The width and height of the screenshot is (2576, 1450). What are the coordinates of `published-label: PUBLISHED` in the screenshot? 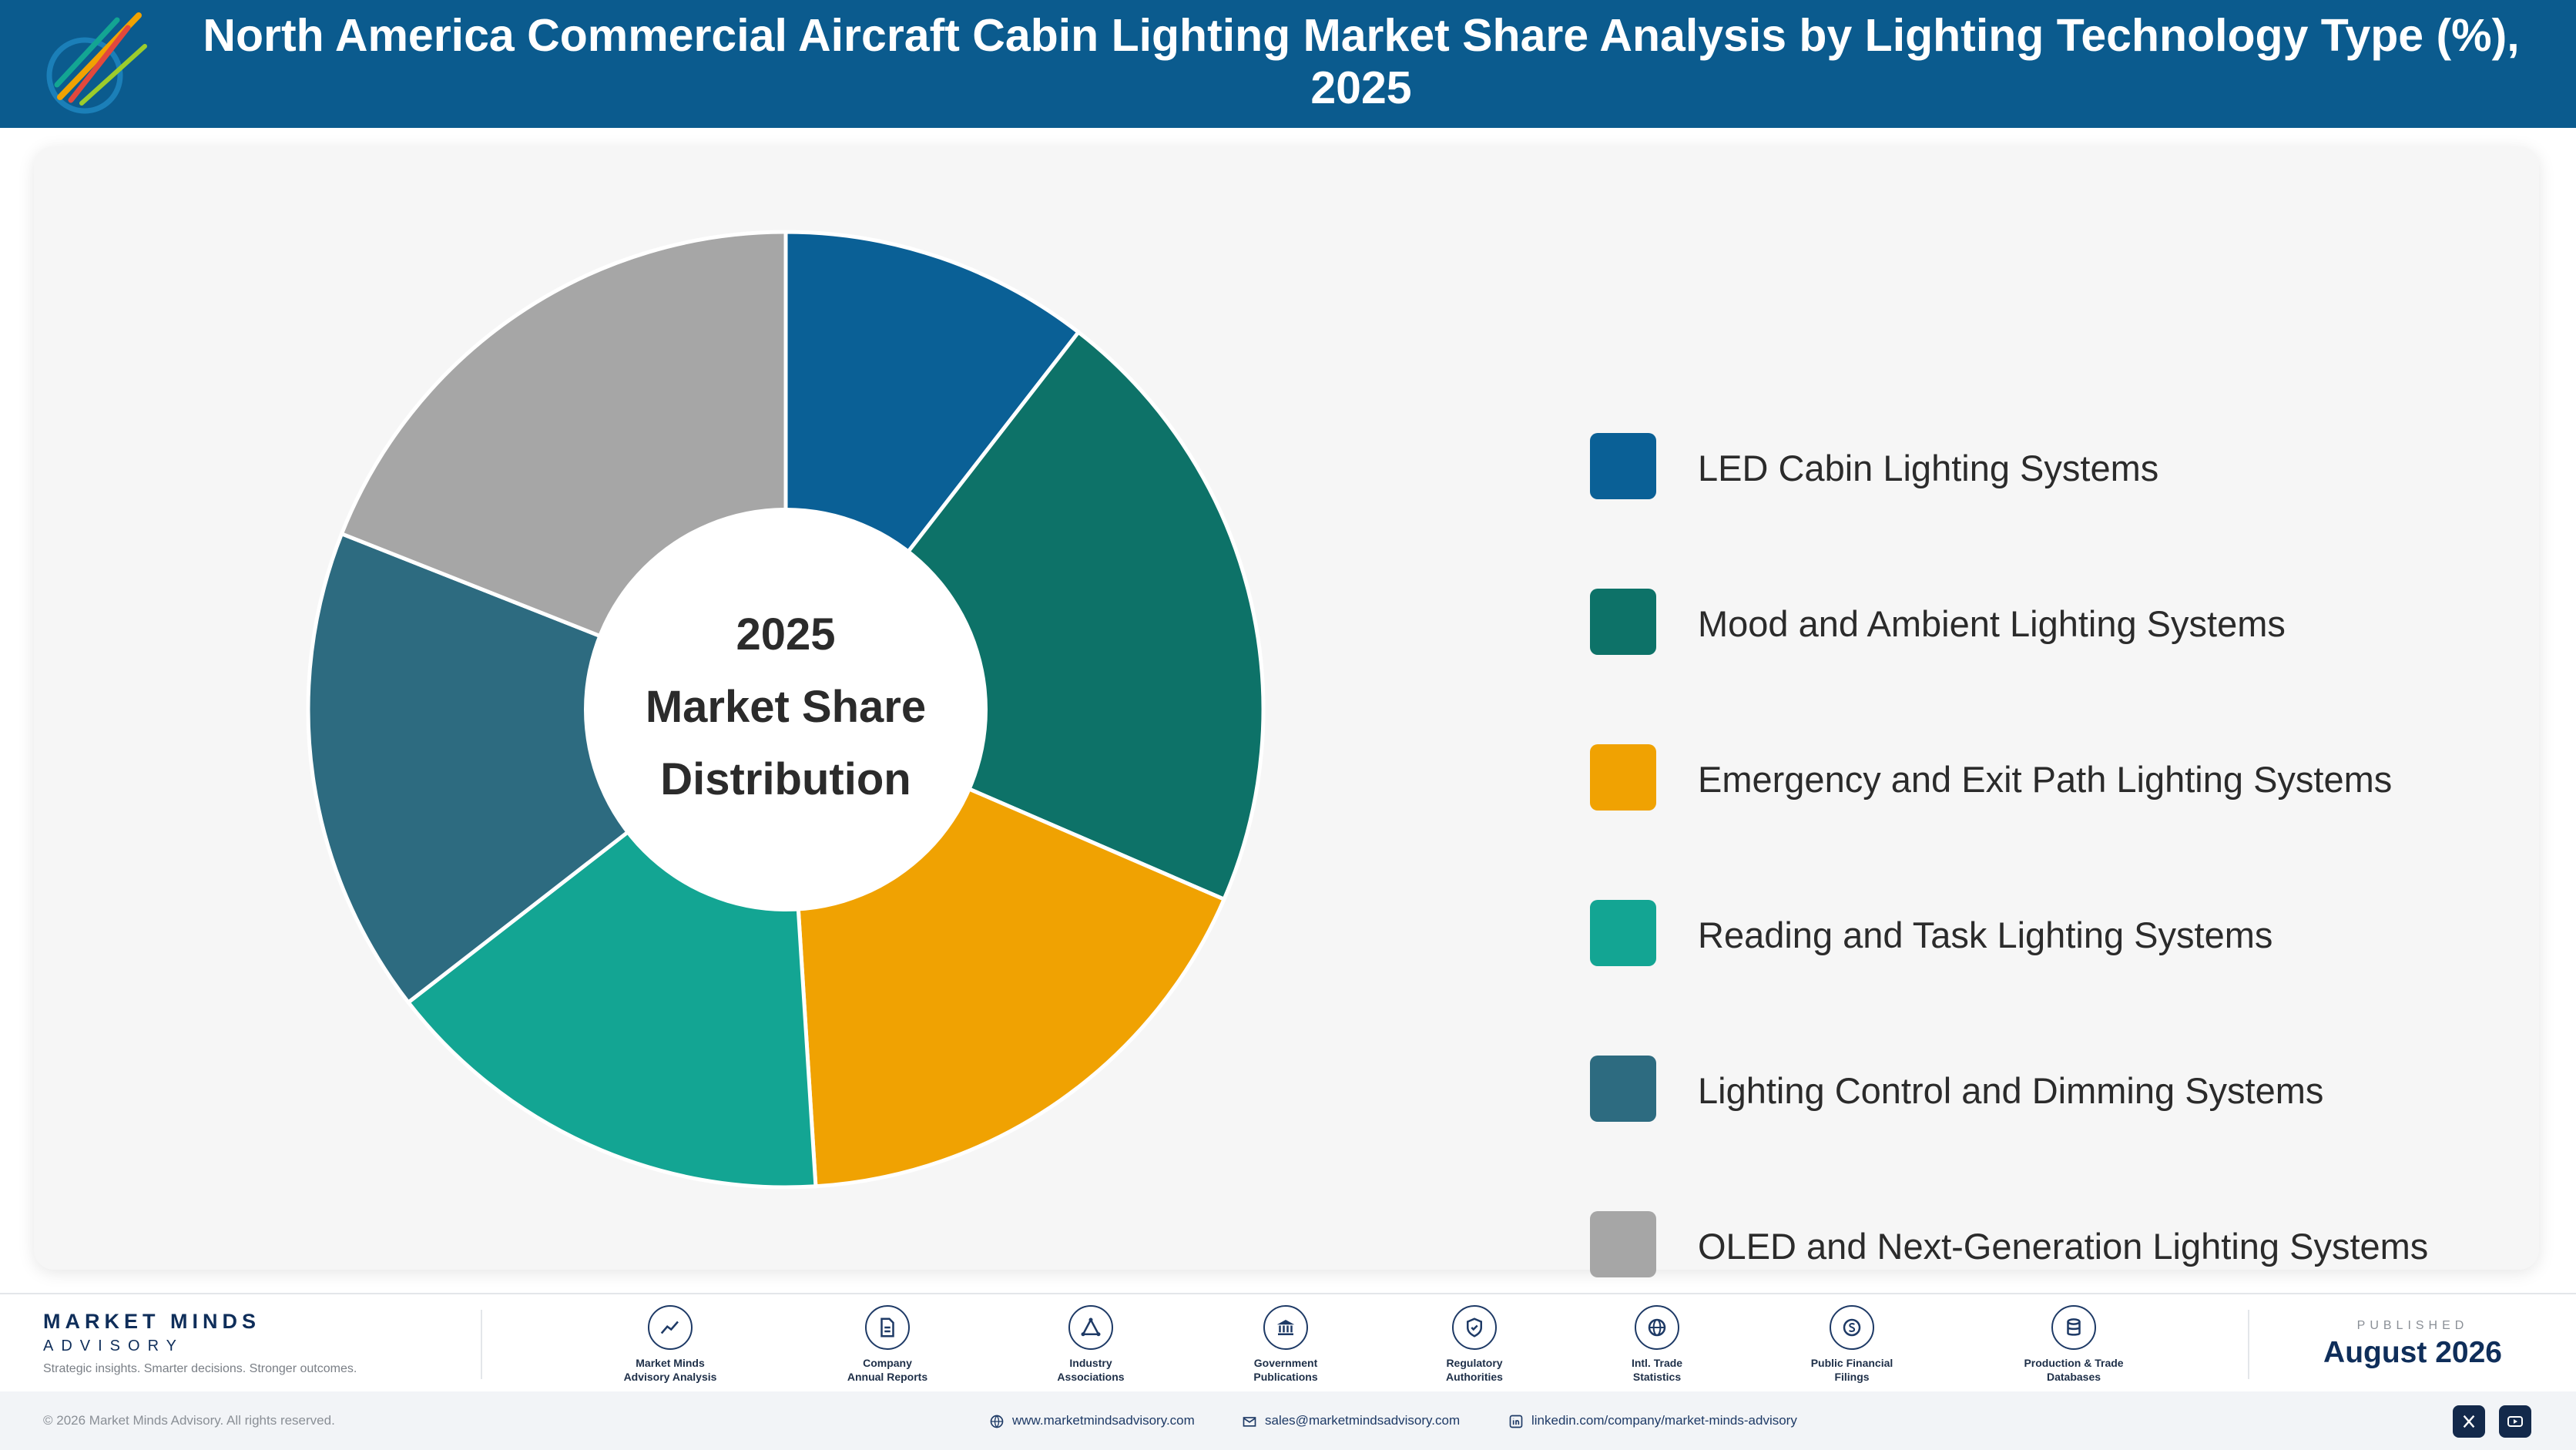 It's located at (2412, 1325).